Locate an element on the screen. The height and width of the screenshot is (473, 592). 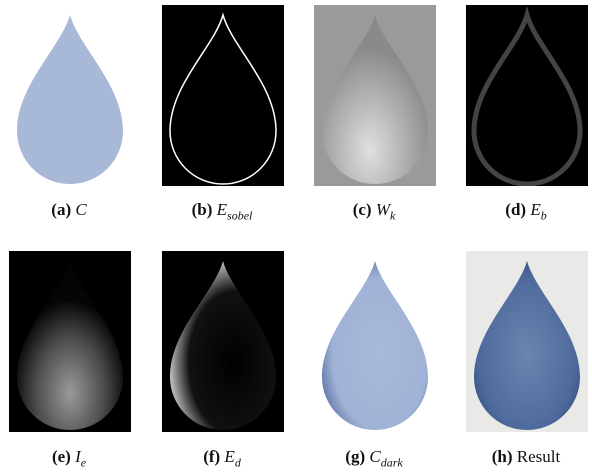
caption-text: (b) is located at coordinates (202, 209).